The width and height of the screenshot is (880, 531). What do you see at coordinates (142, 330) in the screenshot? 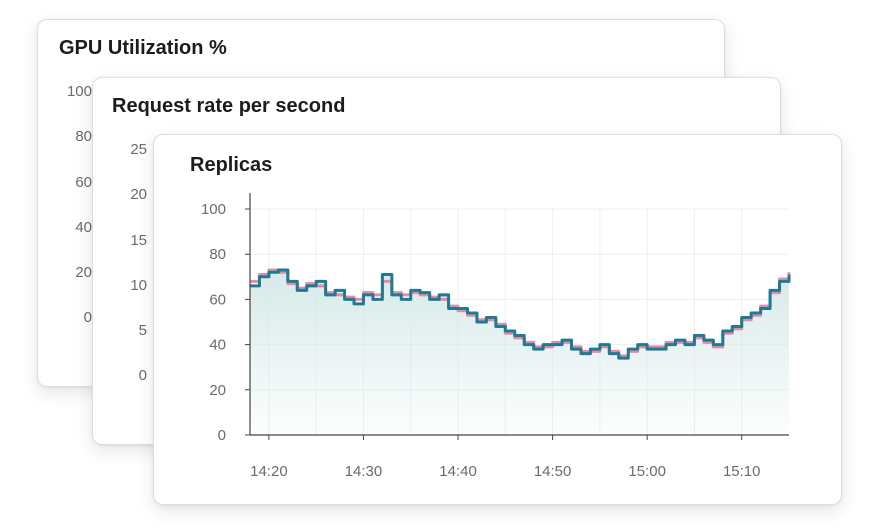
I see `y-tick-label: 5` at bounding box center [142, 330].